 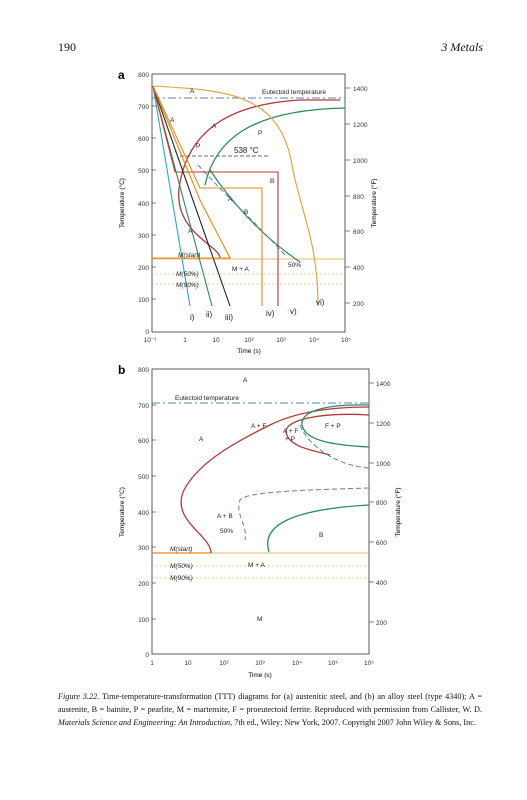 What do you see at coordinates (122, 203) in the screenshot?
I see `panel-a-ylabel-left: Temperature (°C)` at bounding box center [122, 203].